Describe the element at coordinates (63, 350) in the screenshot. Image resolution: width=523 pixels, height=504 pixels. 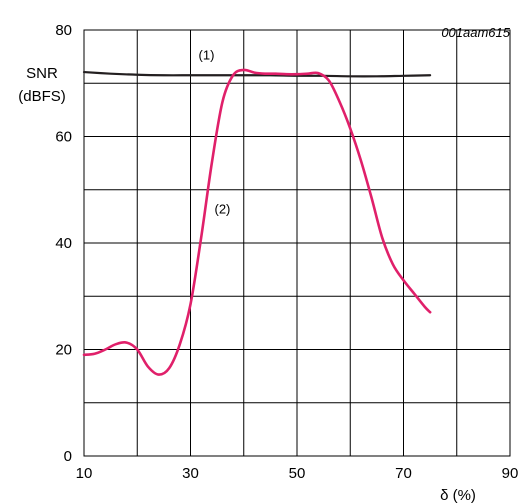
I see `y-tick-label: 20` at that location.